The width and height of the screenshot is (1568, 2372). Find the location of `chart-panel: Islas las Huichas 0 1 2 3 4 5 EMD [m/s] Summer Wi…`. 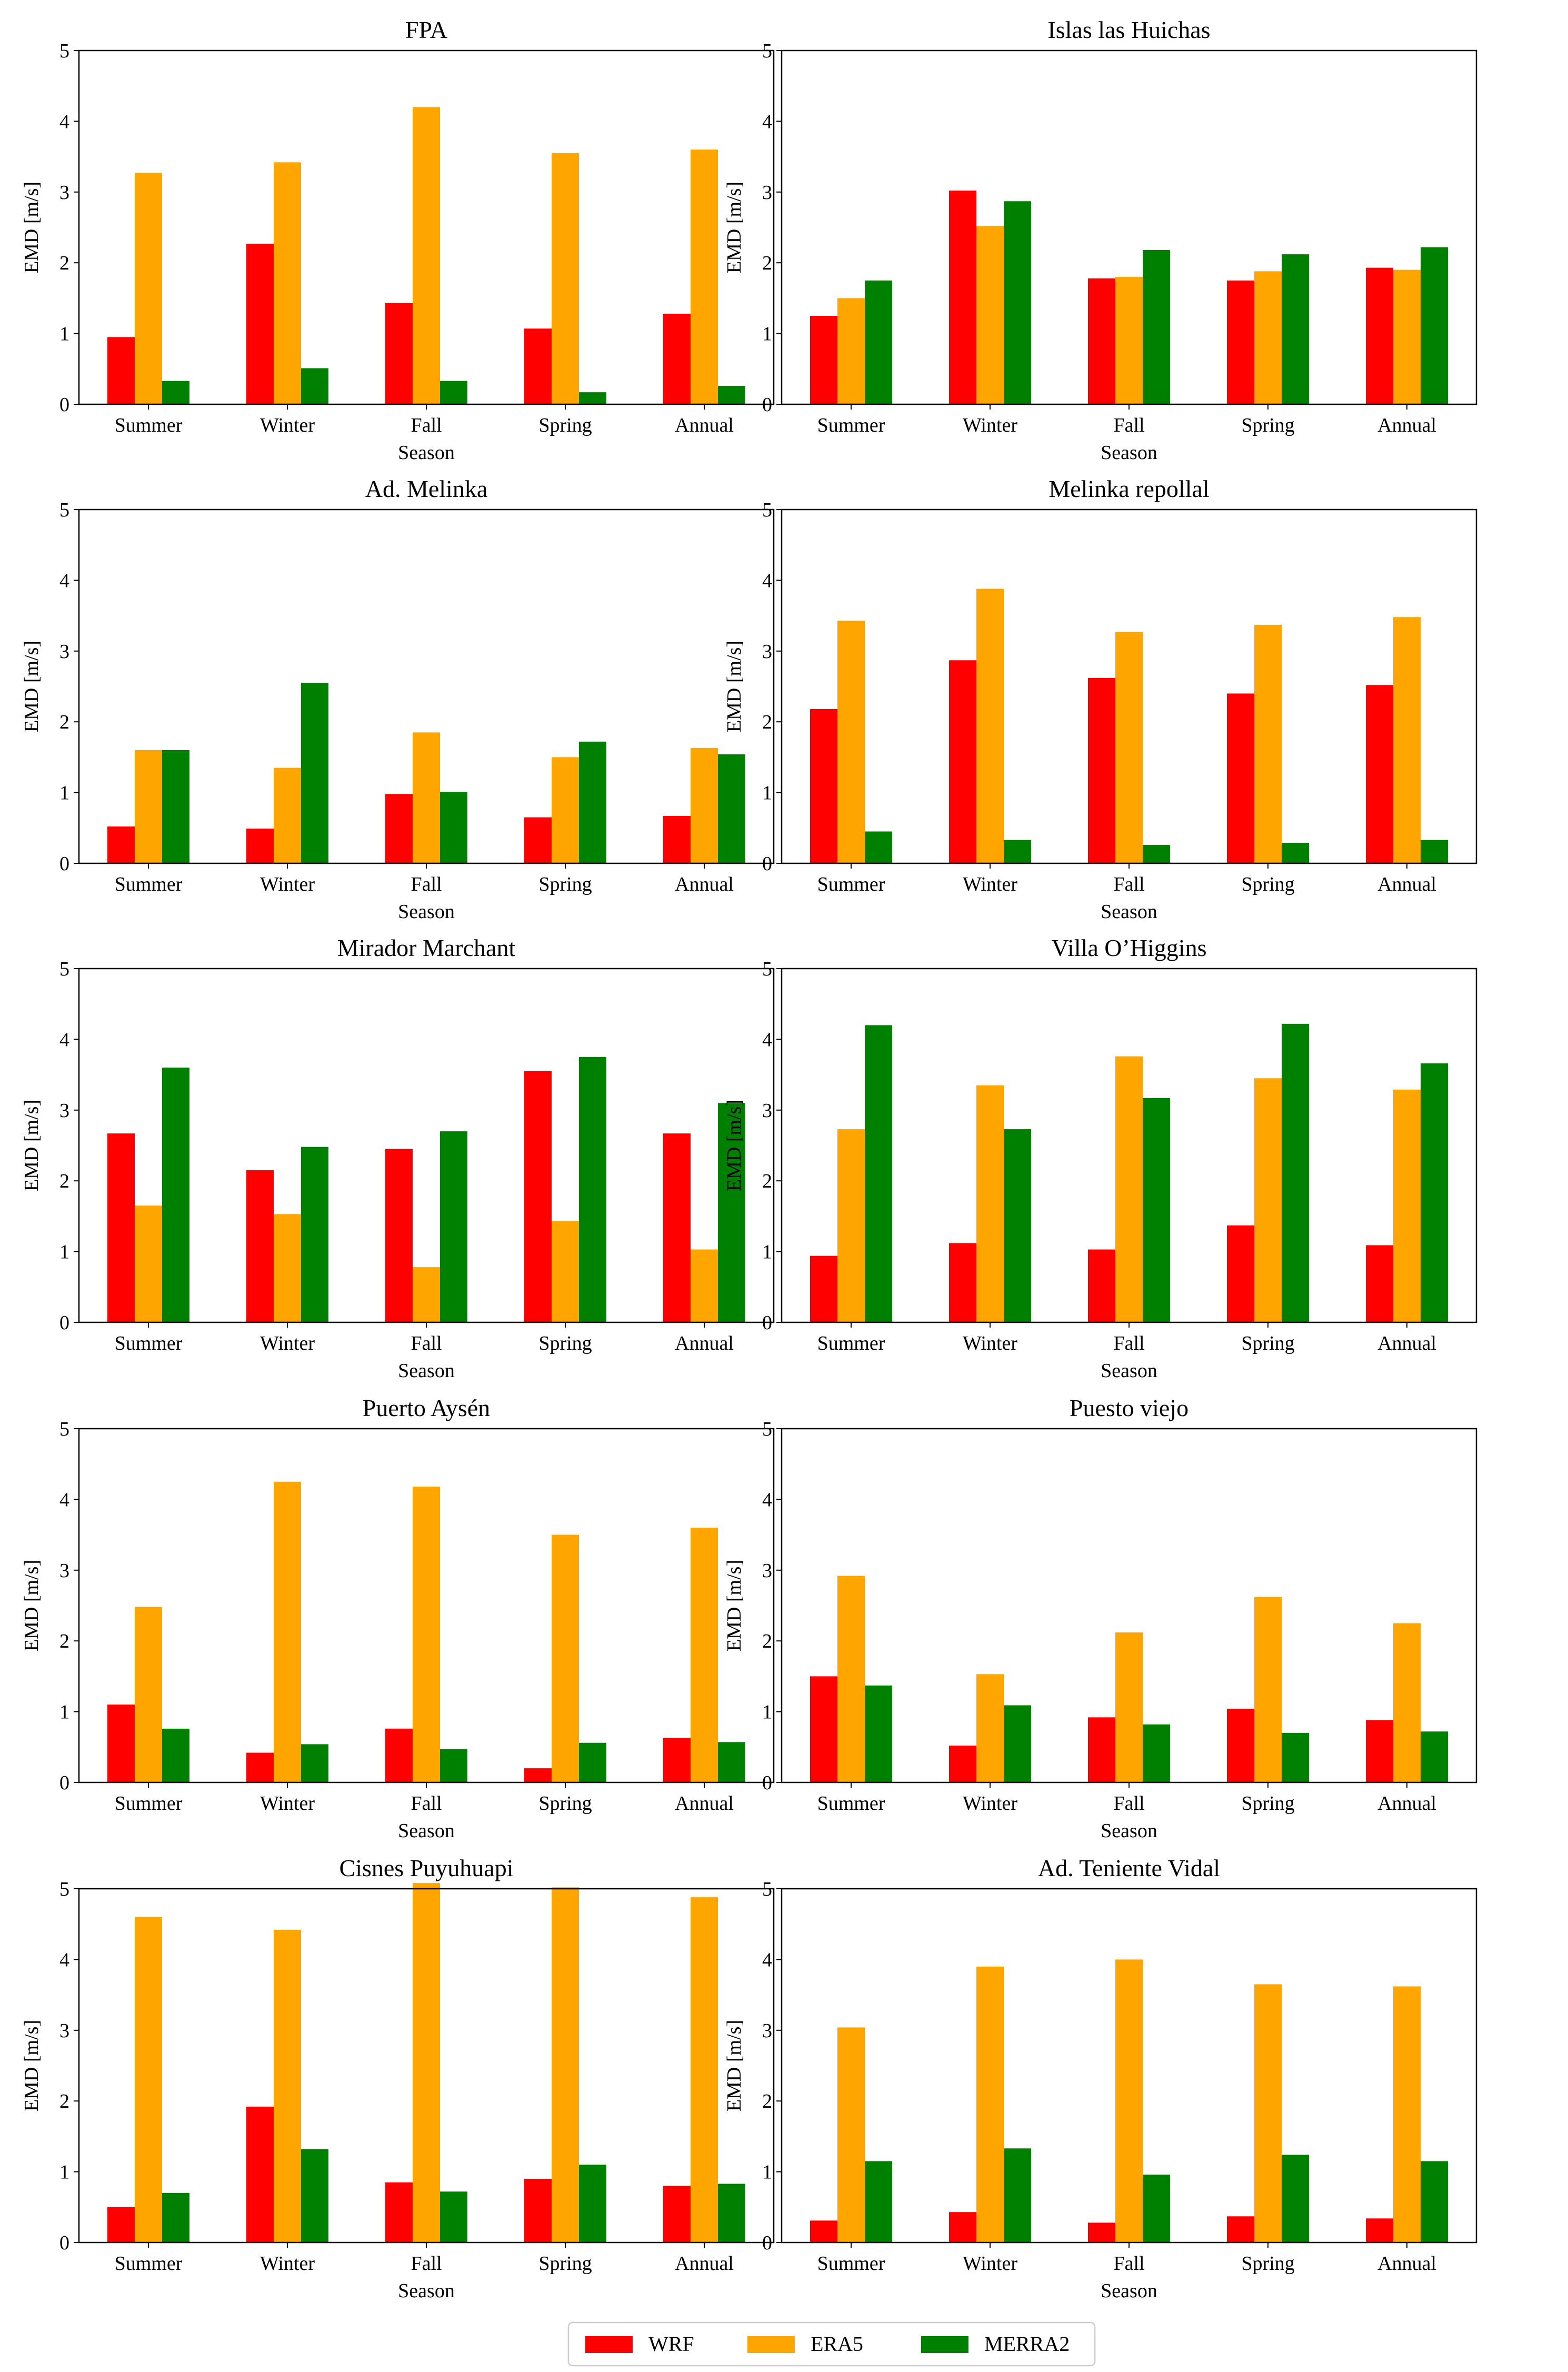

chart-panel: Islas las Huichas 0 1 2 3 4 5 EMD [m/s] Summer Wi… is located at coordinates (1100, 240).